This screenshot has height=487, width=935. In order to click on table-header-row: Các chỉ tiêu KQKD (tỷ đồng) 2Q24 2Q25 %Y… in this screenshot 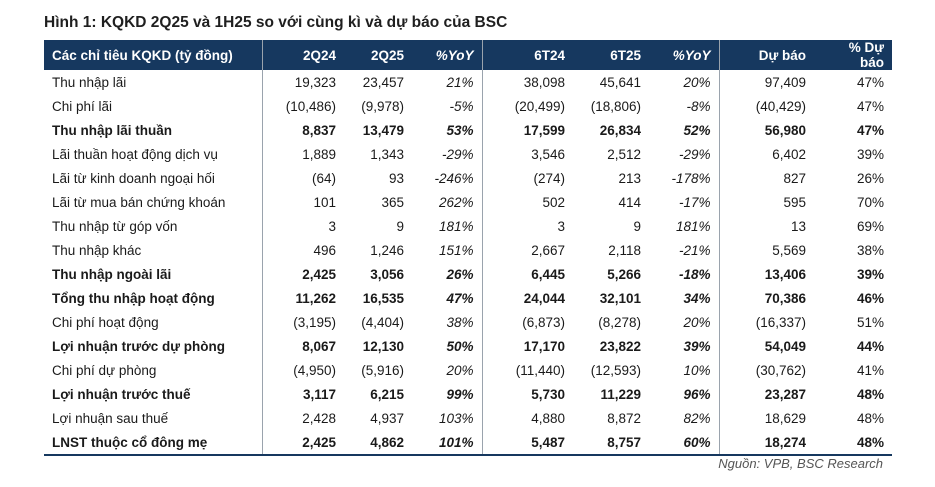, I will do `click(468, 55)`.